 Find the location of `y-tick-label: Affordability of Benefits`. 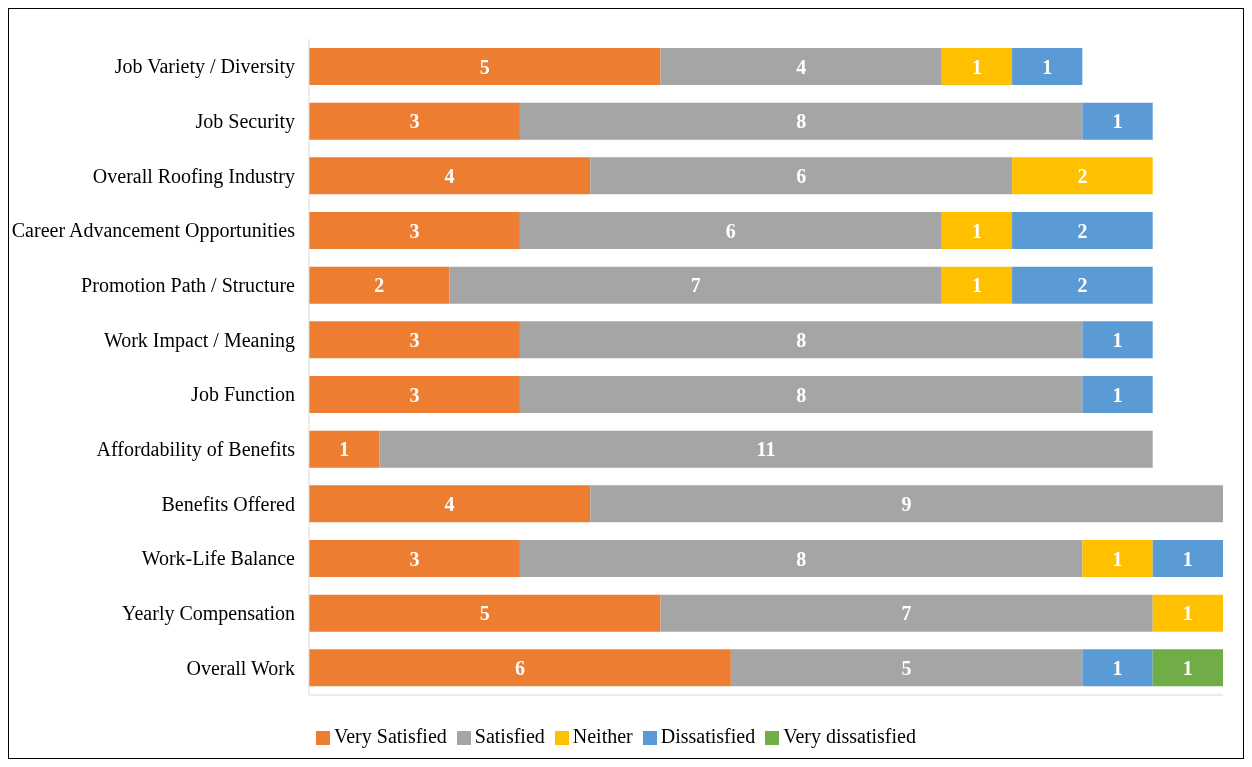

y-tick-label: Affordability of Benefits is located at coordinates (196, 450).